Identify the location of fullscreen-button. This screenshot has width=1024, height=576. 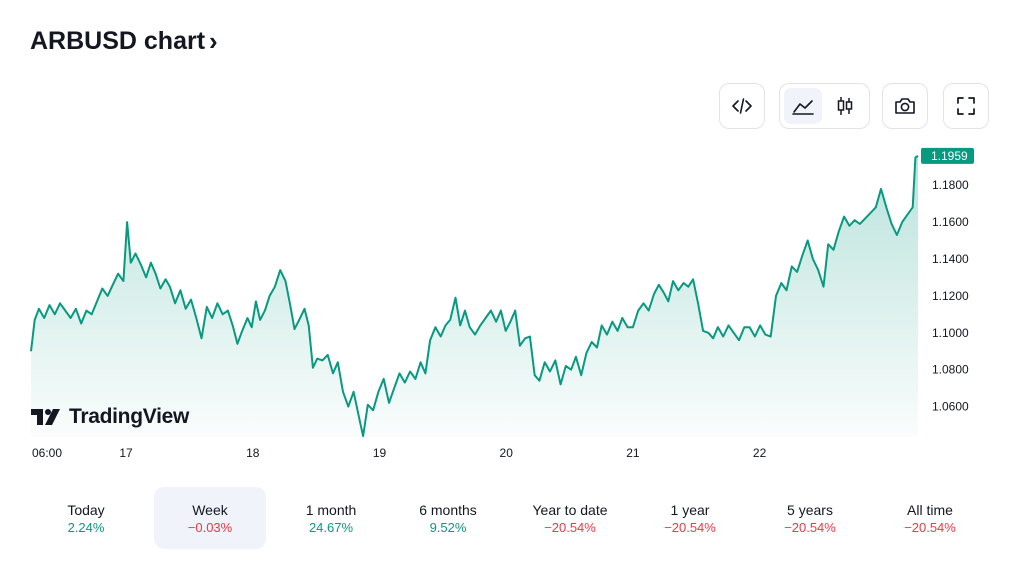
(966, 106).